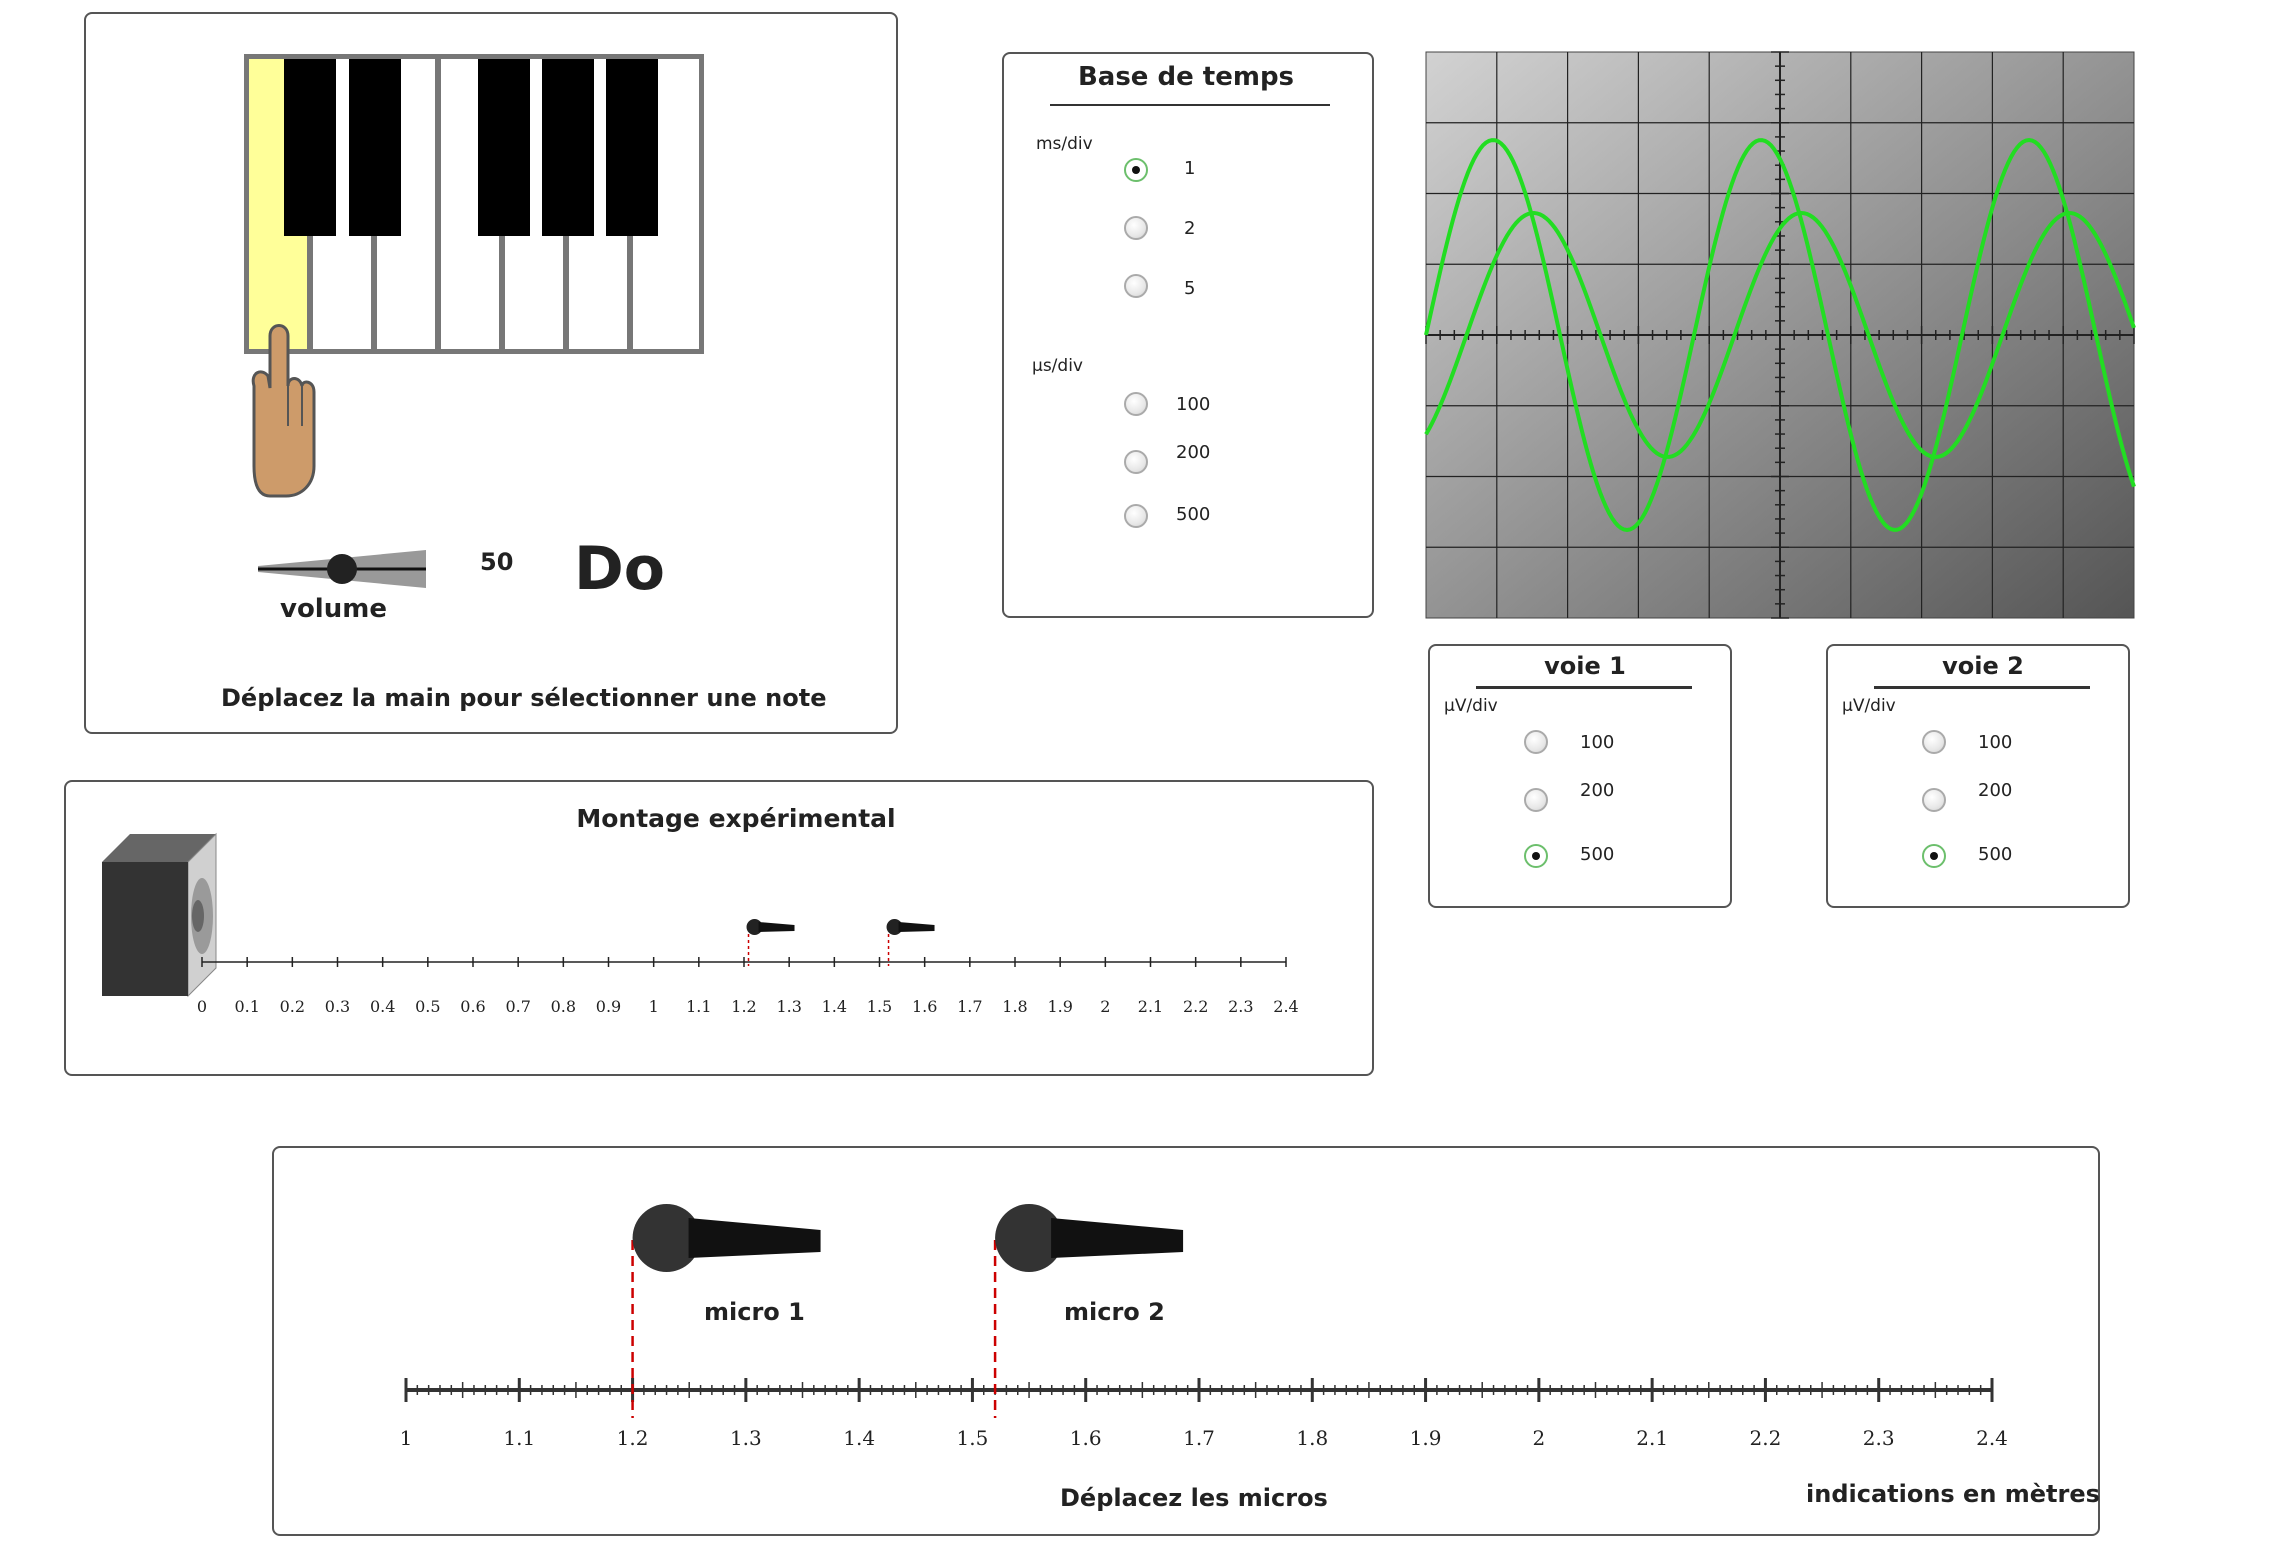  I want to click on channel2-option-label: 200, so click(1995, 790).